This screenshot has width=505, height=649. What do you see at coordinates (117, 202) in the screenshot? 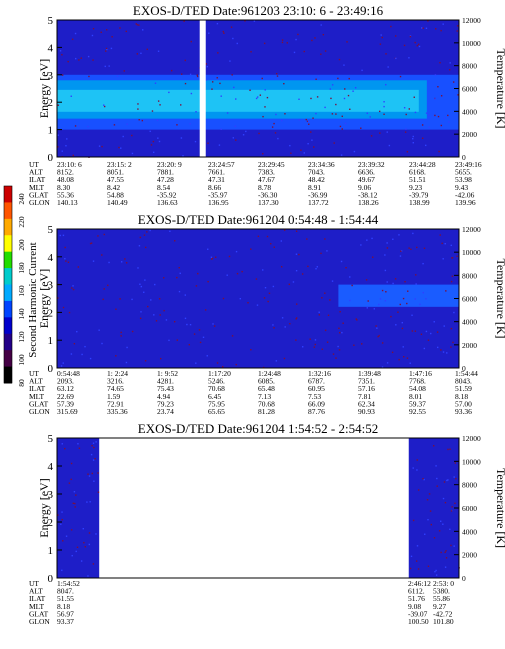
I see `orbit-value: 140.49` at bounding box center [117, 202].